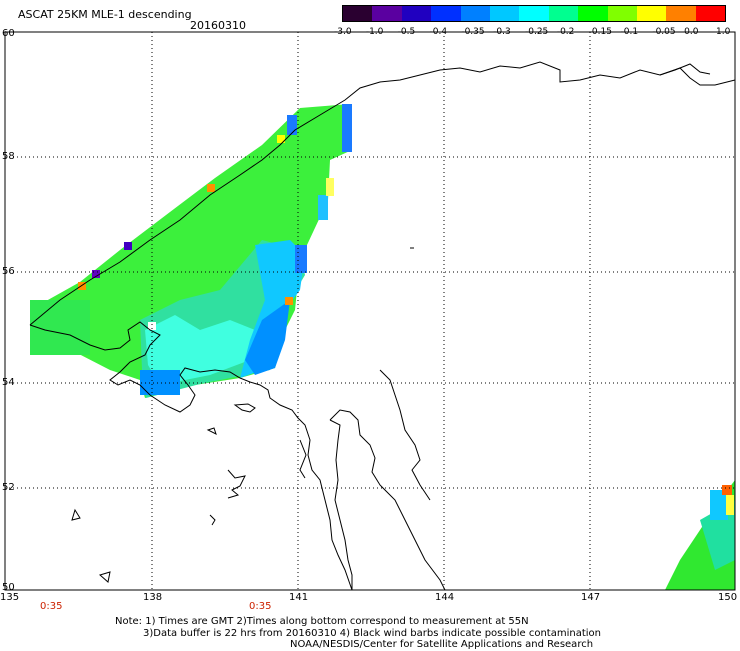  I want to click on lon-label-147: 147, so click(591, 597).